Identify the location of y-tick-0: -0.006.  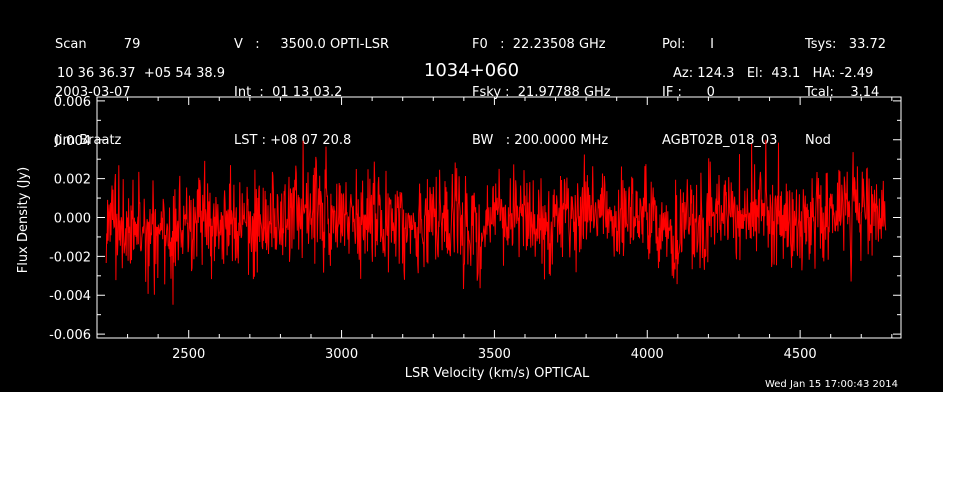
(475, 335).